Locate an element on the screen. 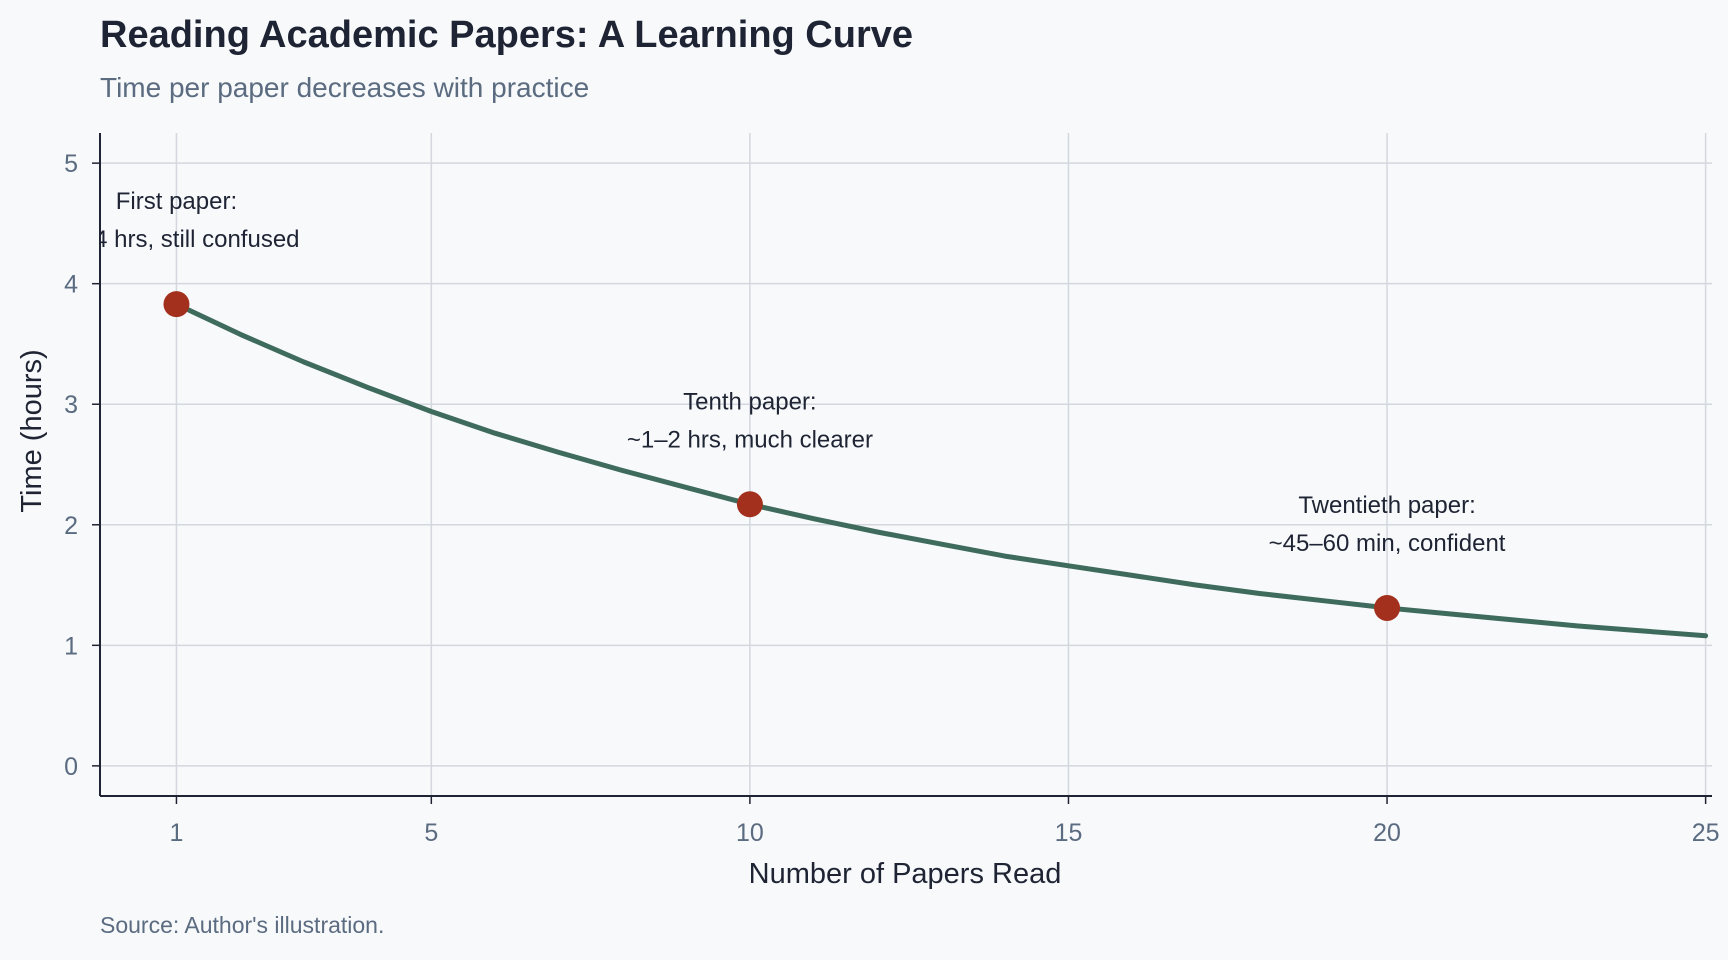 The image size is (1728, 960). x-tick-label: 25 is located at coordinates (1706, 833).